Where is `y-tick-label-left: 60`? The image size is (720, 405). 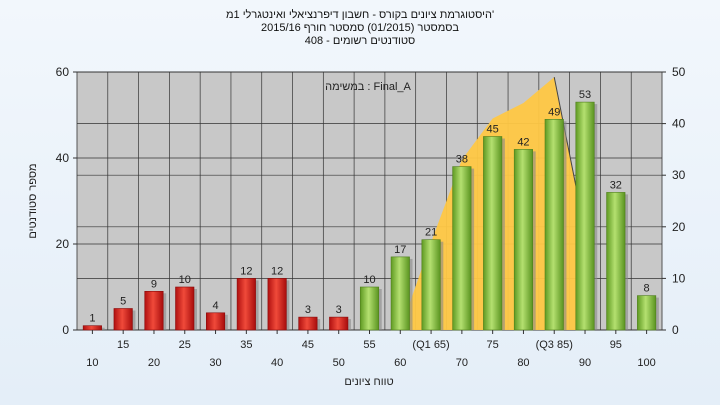 y-tick-label-left: 60 is located at coordinates (63, 72).